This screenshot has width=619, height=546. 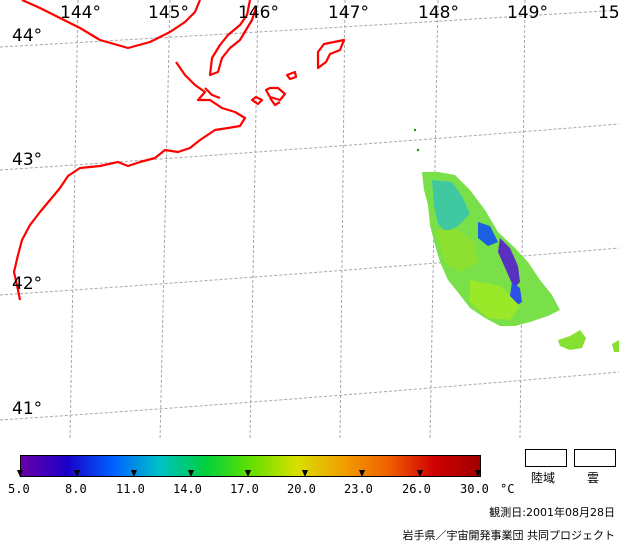 What do you see at coordinates (358, 489) in the screenshot?
I see `scale-tick-23: 23.0` at bounding box center [358, 489].